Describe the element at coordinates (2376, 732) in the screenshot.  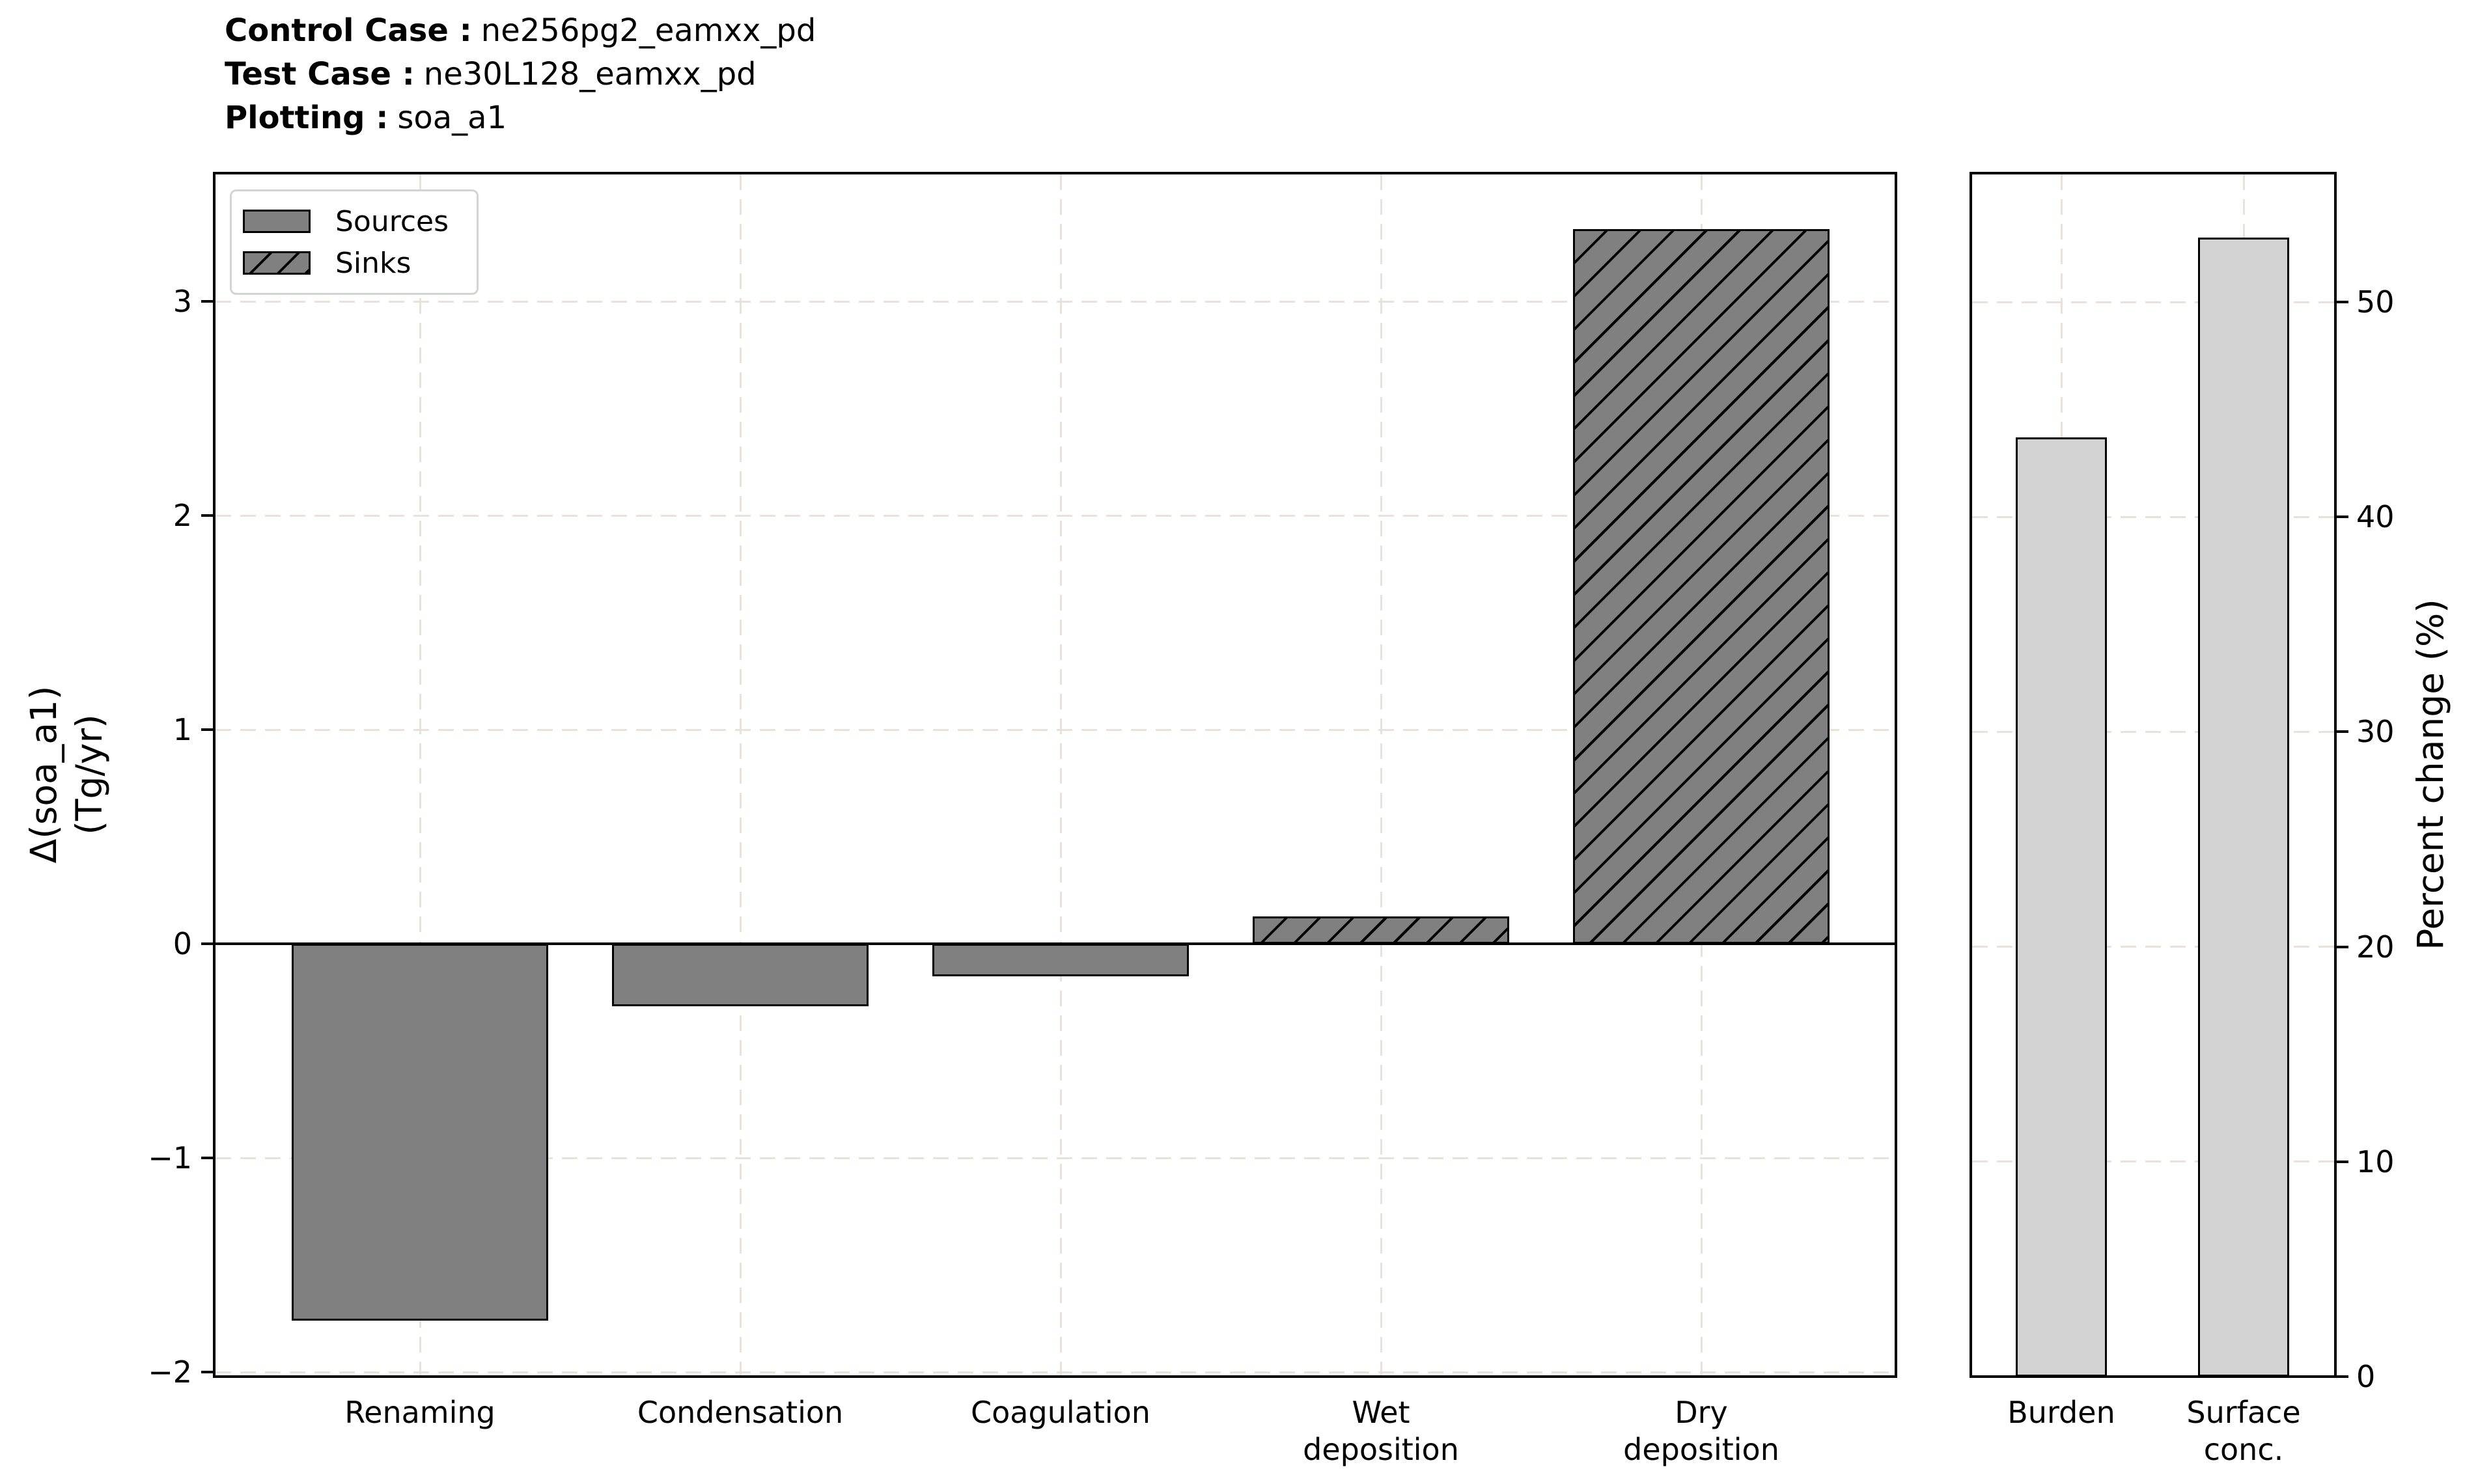
I see `ytick-label-right-30: 30` at that location.